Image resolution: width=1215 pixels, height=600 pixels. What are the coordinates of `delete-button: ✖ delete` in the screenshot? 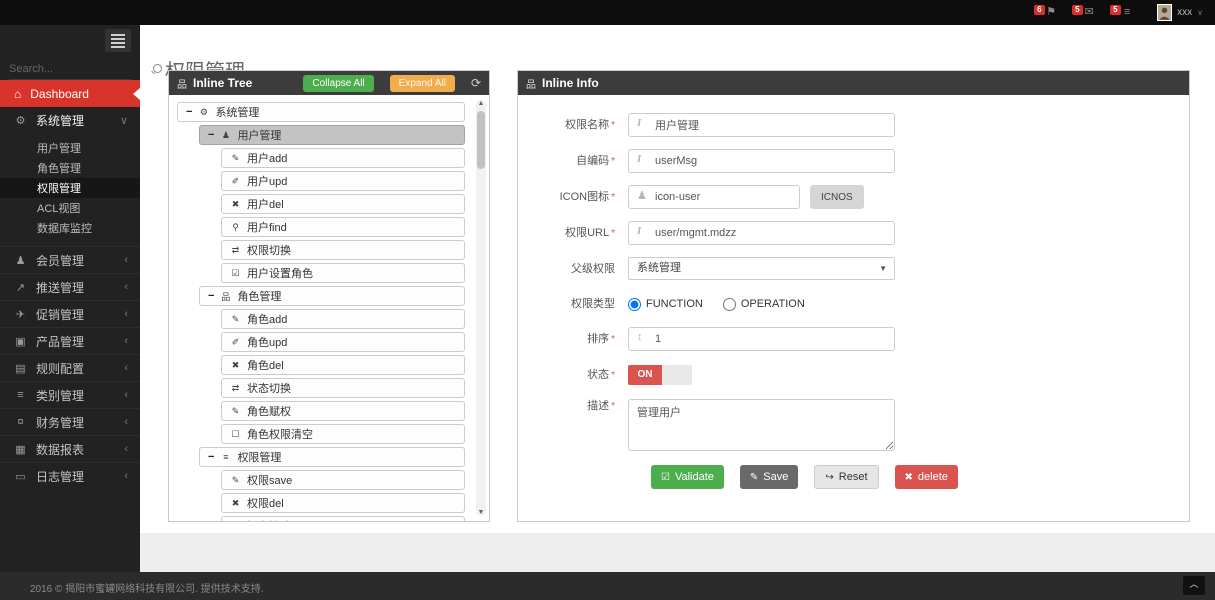 It's located at (926, 477).